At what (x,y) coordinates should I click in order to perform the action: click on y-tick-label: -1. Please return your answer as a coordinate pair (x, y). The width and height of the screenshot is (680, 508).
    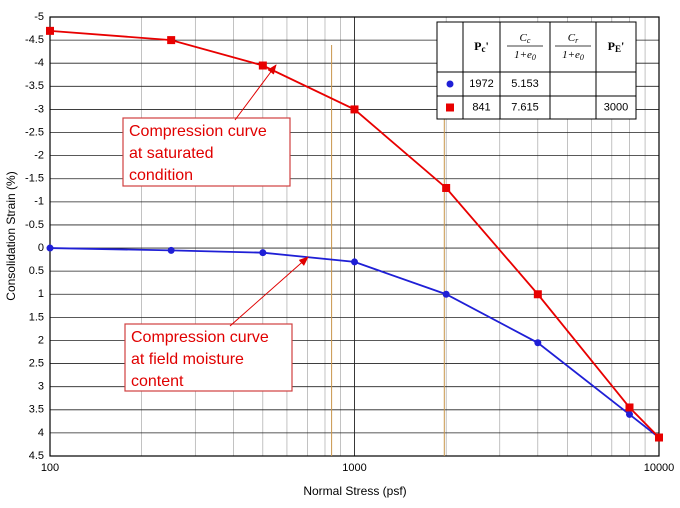
    Looking at the image, I should click on (39, 202).